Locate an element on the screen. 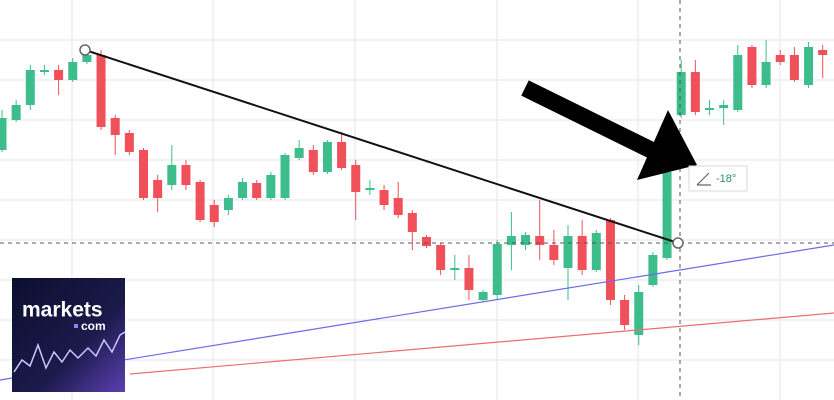  logo-background is located at coordinates (68, 335).